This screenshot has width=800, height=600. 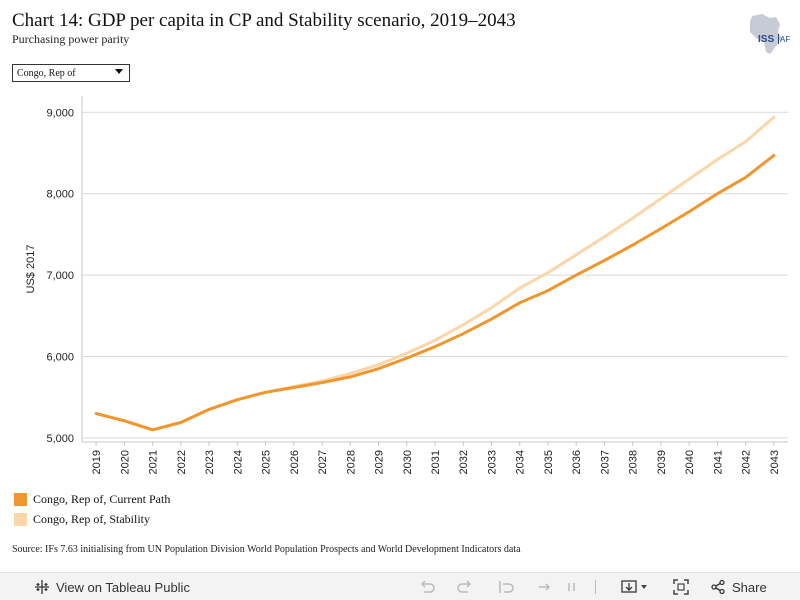 I want to click on y-tick-label: 9,000, so click(x=60, y=113).